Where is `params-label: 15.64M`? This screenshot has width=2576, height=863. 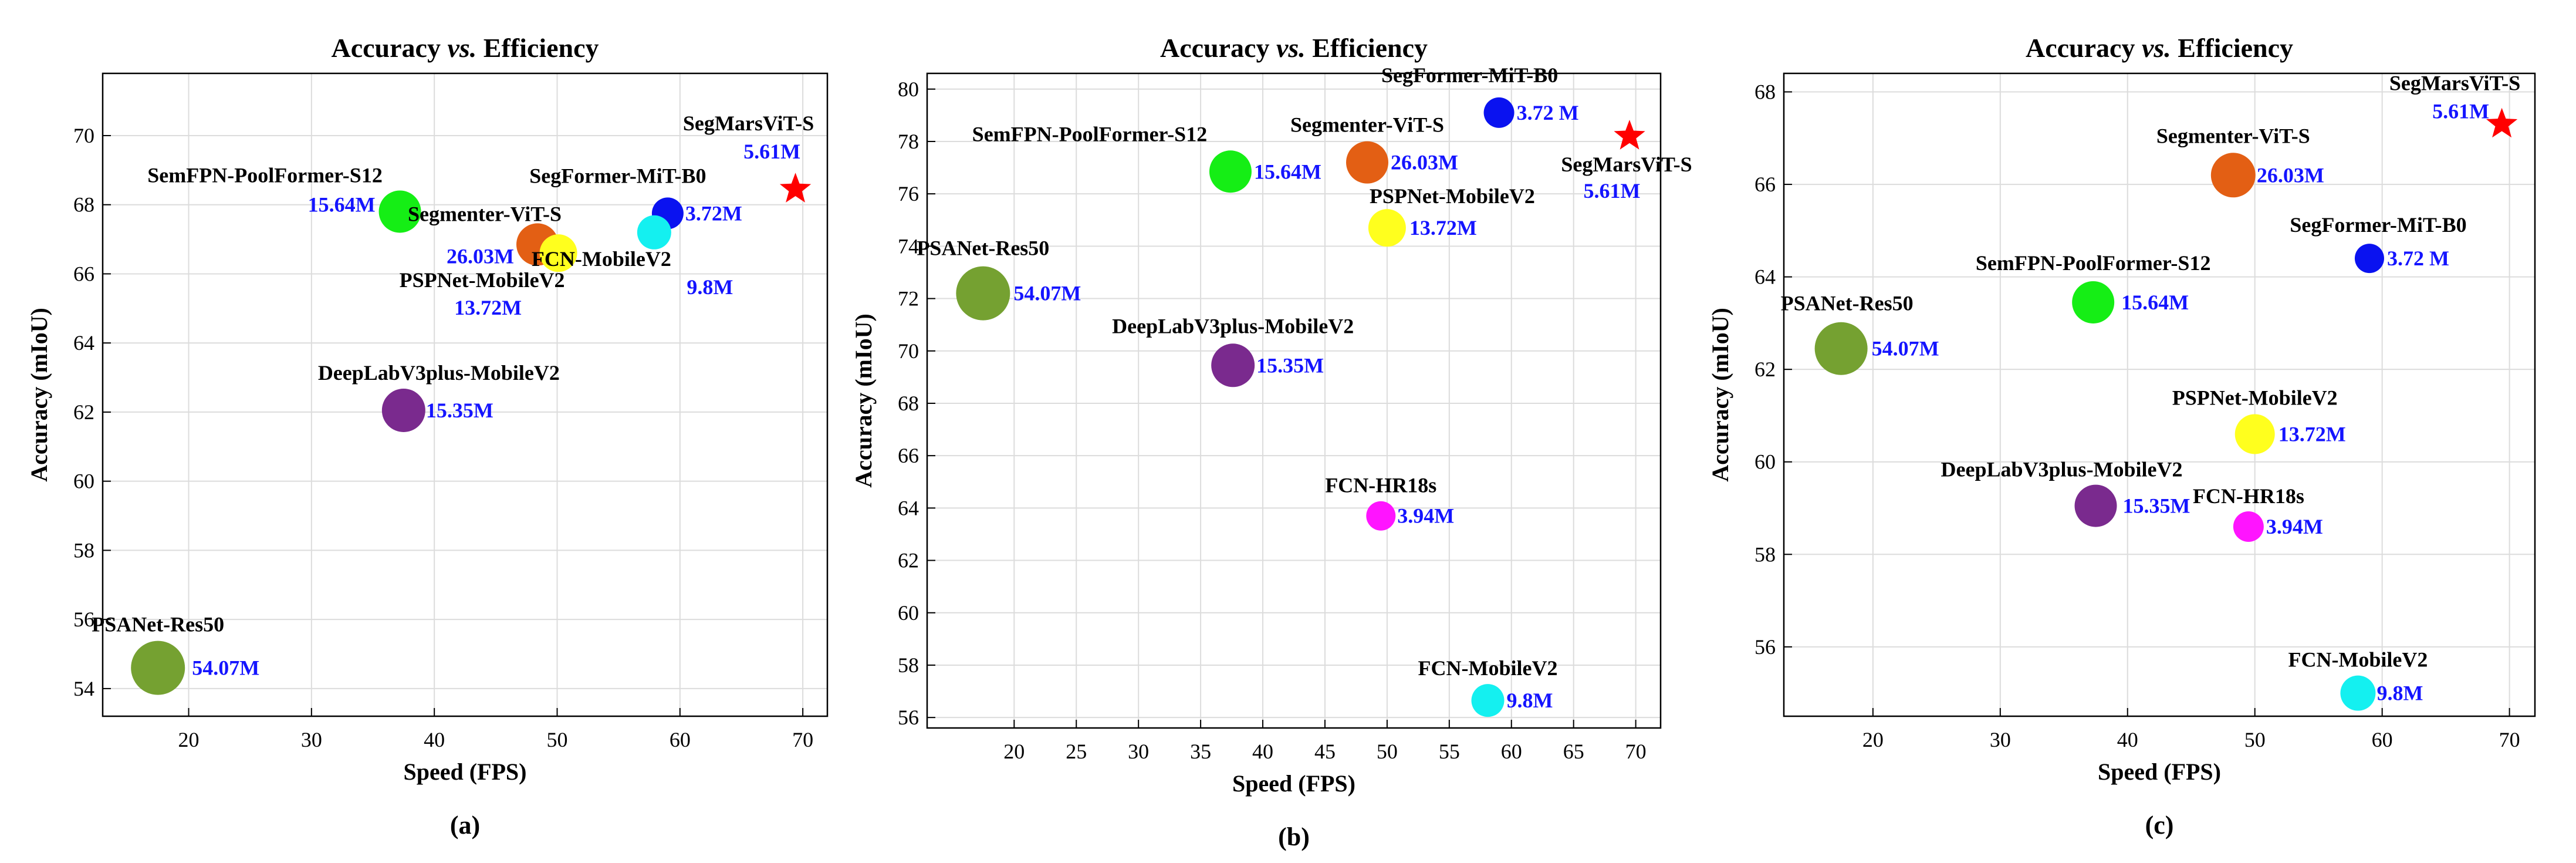
params-label: 15.64M is located at coordinates (1287, 171).